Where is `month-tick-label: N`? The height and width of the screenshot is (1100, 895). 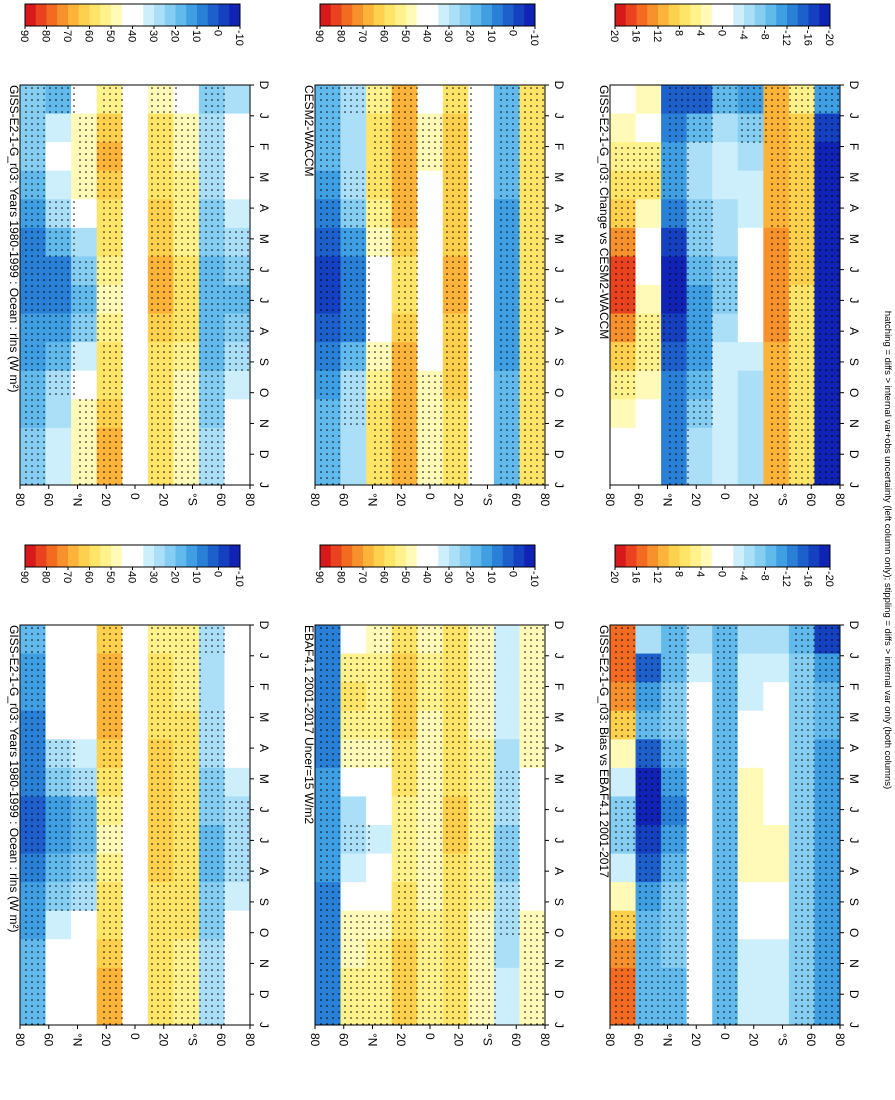
month-tick-label: N is located at coordinates (559, 423).